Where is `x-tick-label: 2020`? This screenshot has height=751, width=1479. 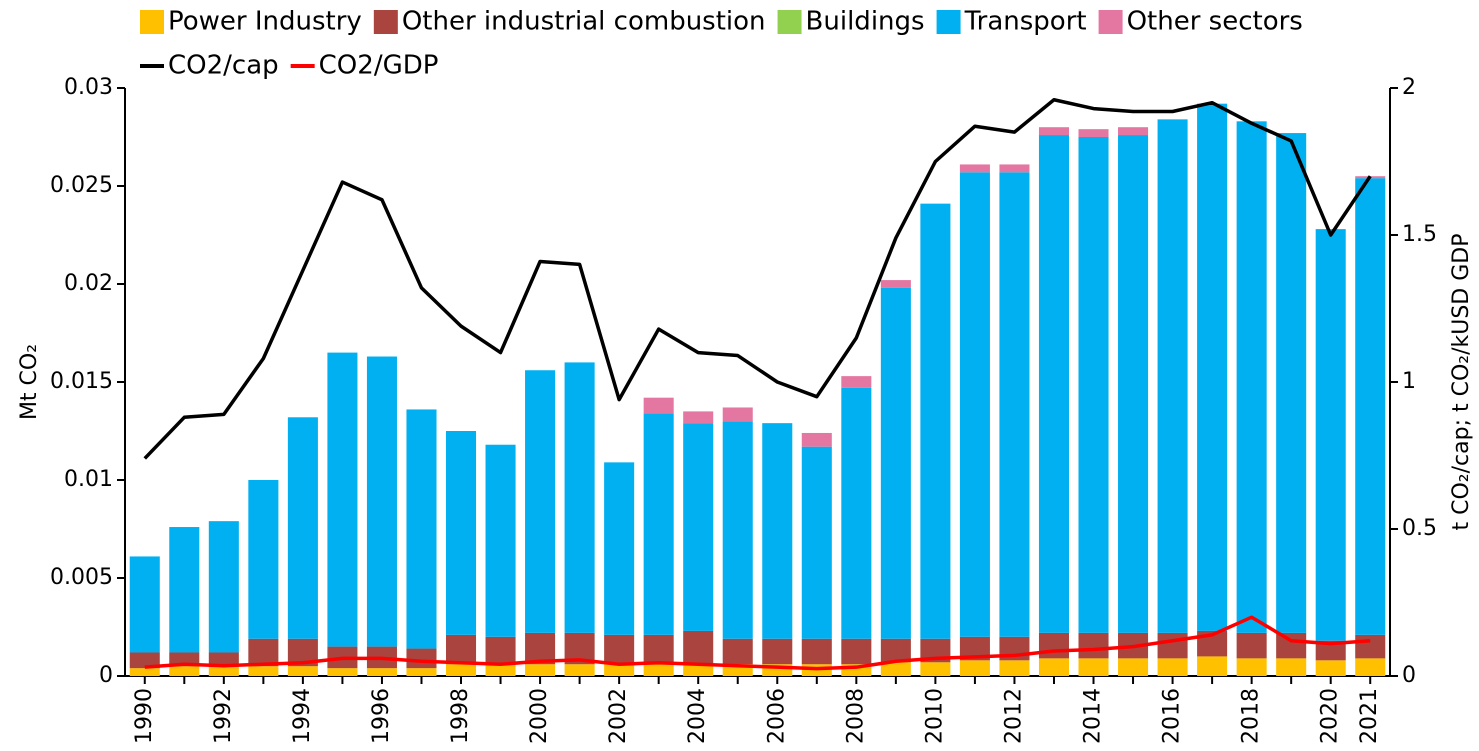
x-tick-label: 2020 is located at coordinates (1330, 716).